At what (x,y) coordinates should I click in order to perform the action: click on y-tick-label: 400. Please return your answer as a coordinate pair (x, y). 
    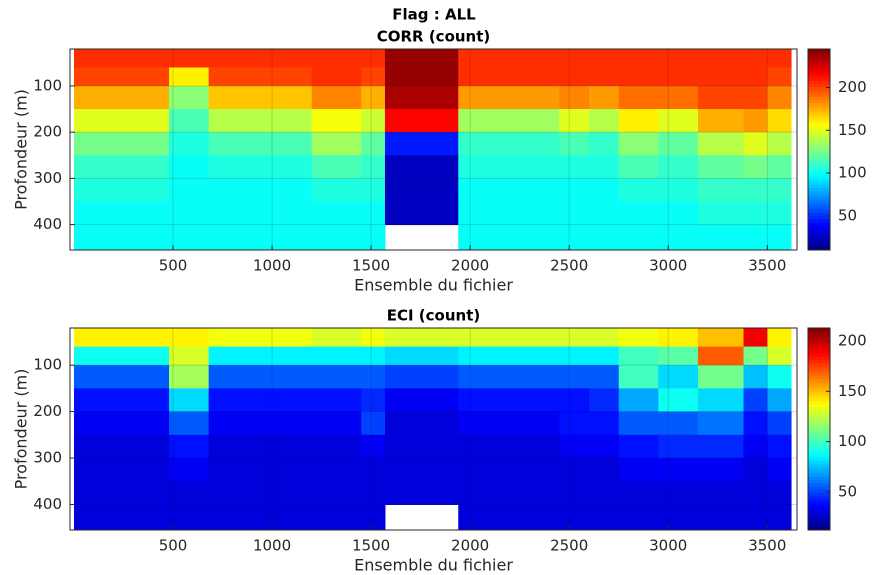
    Looking at the image, I should click on (47, 224).